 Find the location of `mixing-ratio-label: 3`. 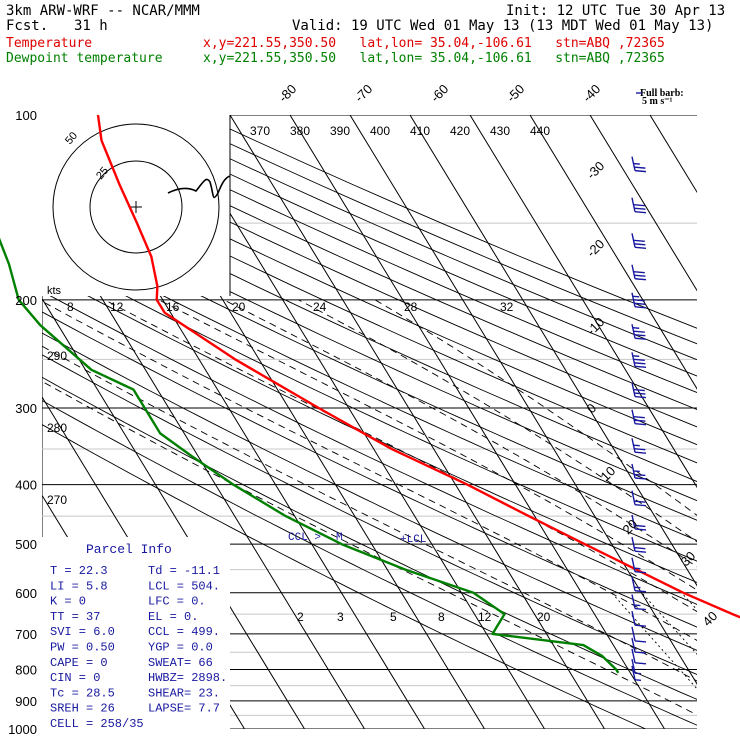

mixing-ratio-label: 3 is located at coordinates (340, 617).